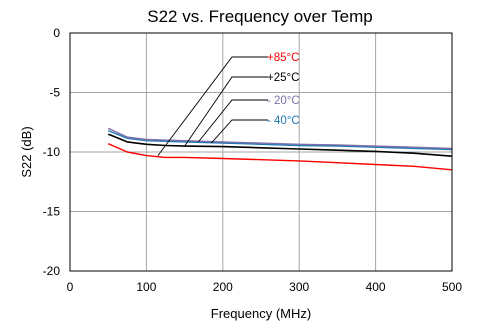  What do you see at coordinates (283, 78) in the screenshot?
I see `legend-label-25-c: +25°C` at bounding box center [283, 78].